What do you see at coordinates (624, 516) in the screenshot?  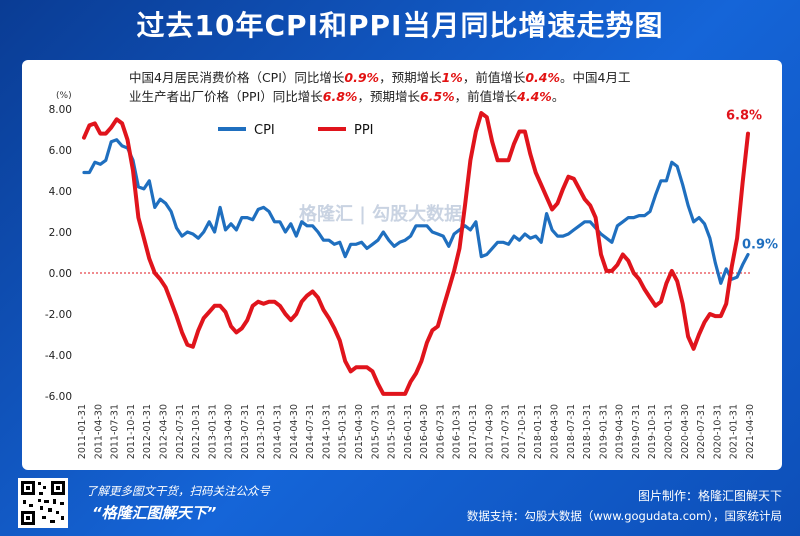 I see `footer-data-source: 数据支持：勾股大数据（www.gogudata.com），国家统计局` at bounding box center [624, 516].